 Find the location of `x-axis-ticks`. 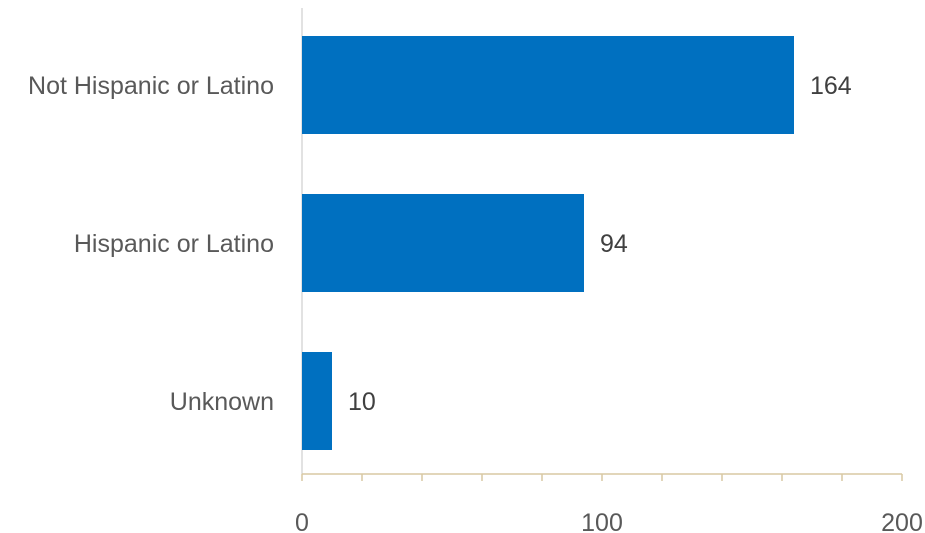

x-axis-ticks is located at coordinates (602, 477).